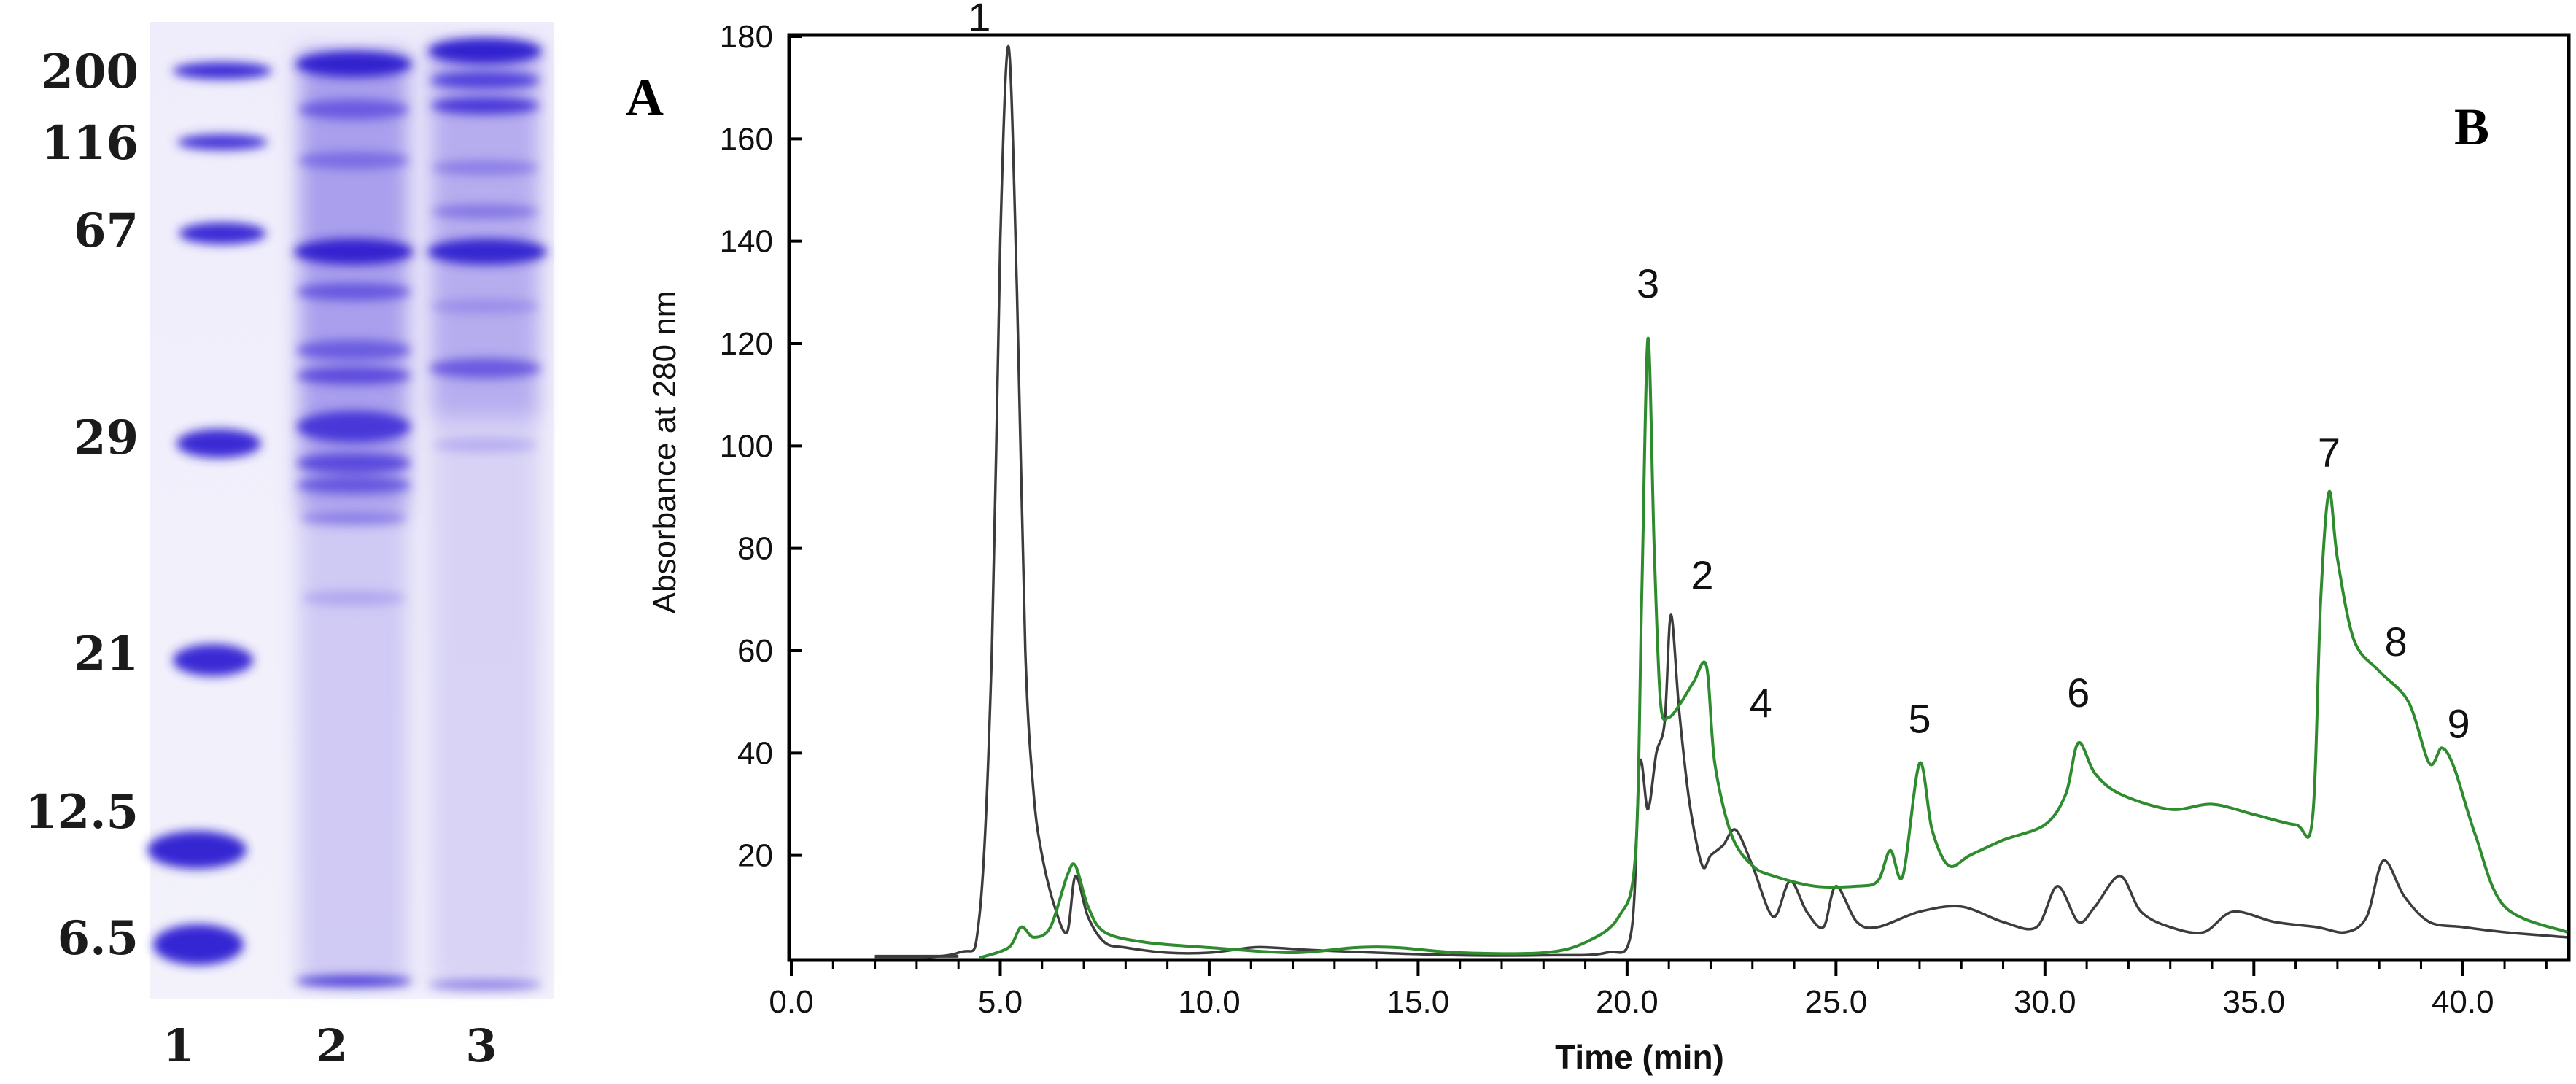 This screenshot has width=2576, height=1084. What do you see at coordinates (82, 812) in the screenshot?
I see `mw-label-12-5: 12.5` at bounding box center [82, 812].